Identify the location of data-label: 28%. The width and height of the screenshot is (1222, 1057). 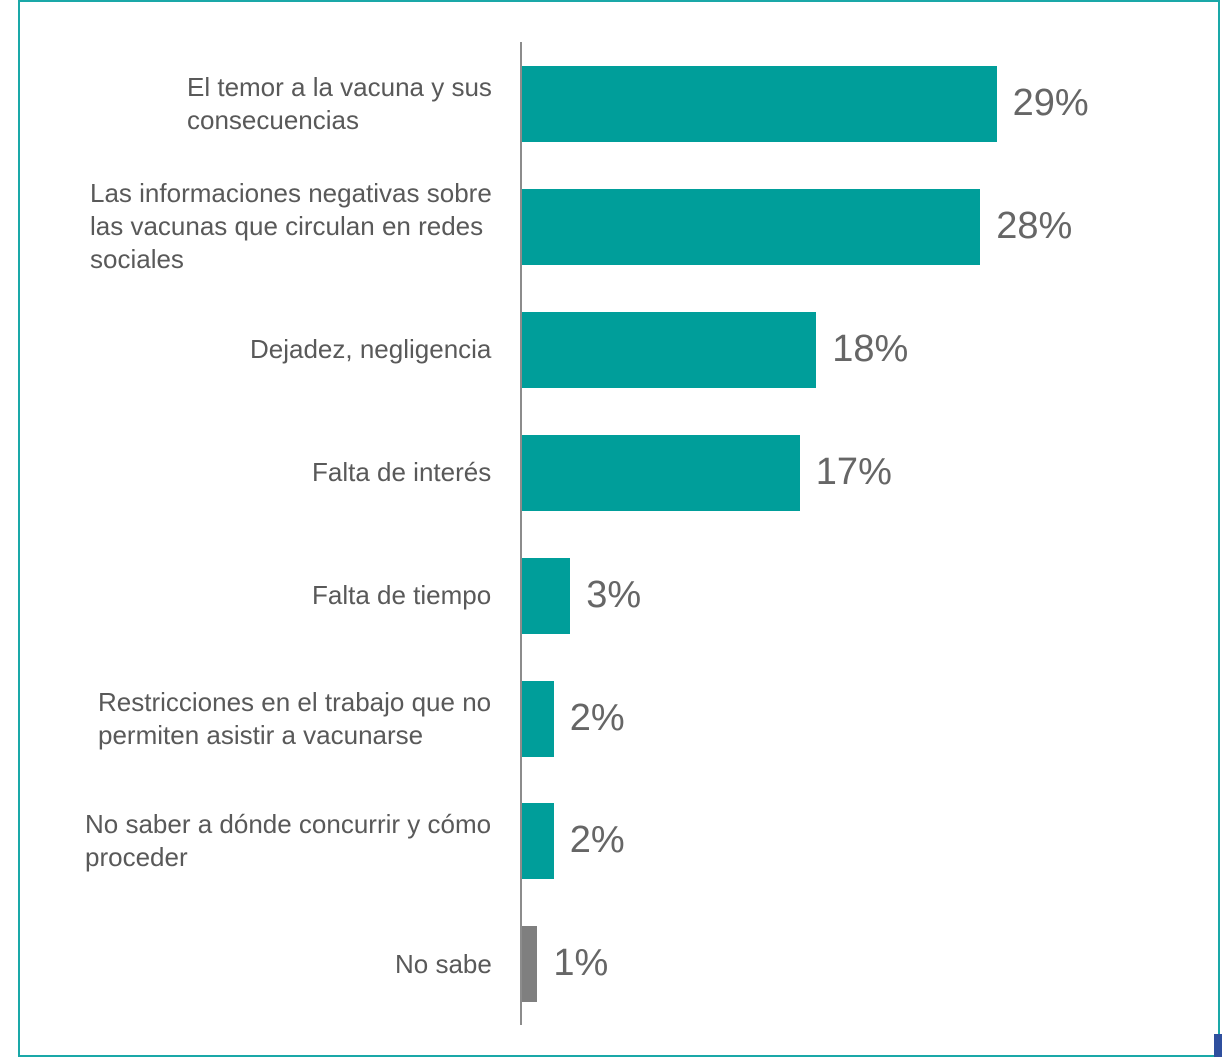
(1034, 225).